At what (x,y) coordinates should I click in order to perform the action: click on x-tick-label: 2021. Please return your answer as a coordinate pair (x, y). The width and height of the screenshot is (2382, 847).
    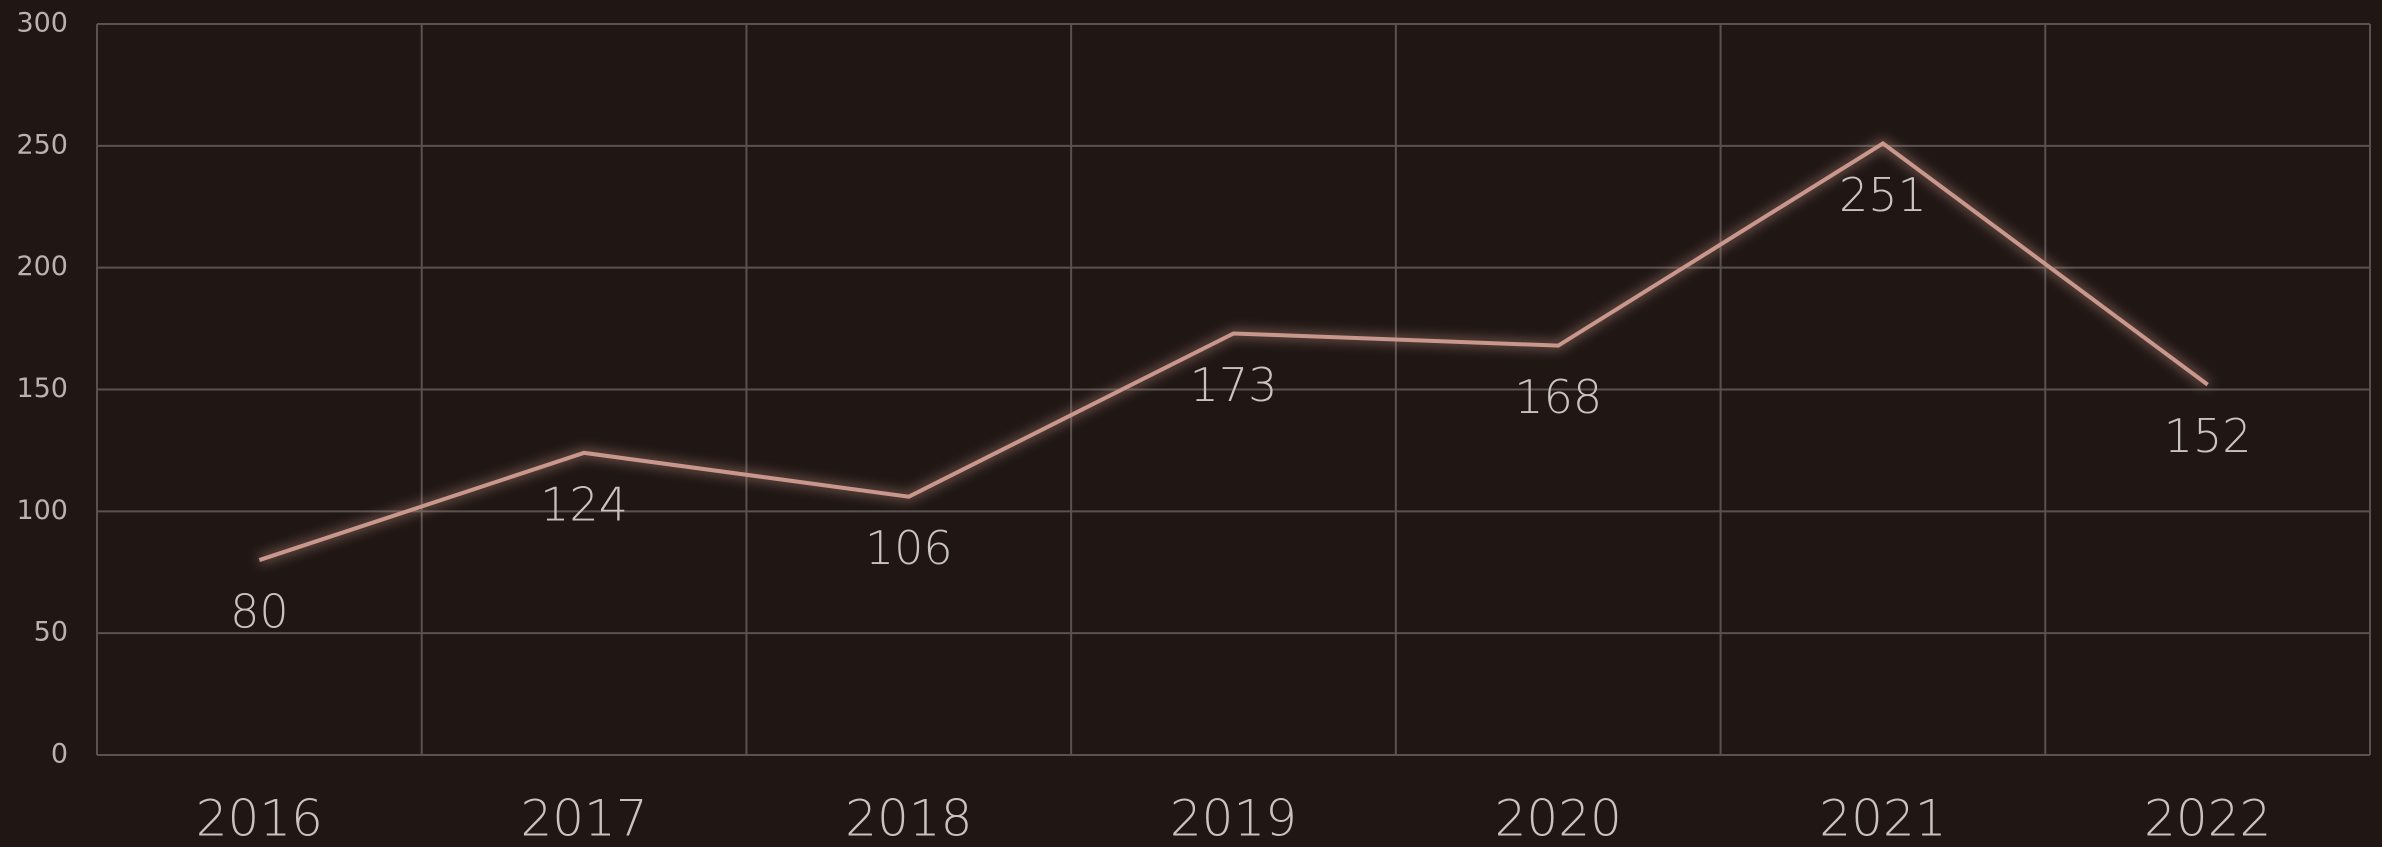
    Looking at the image, I should click on (1882, 818).